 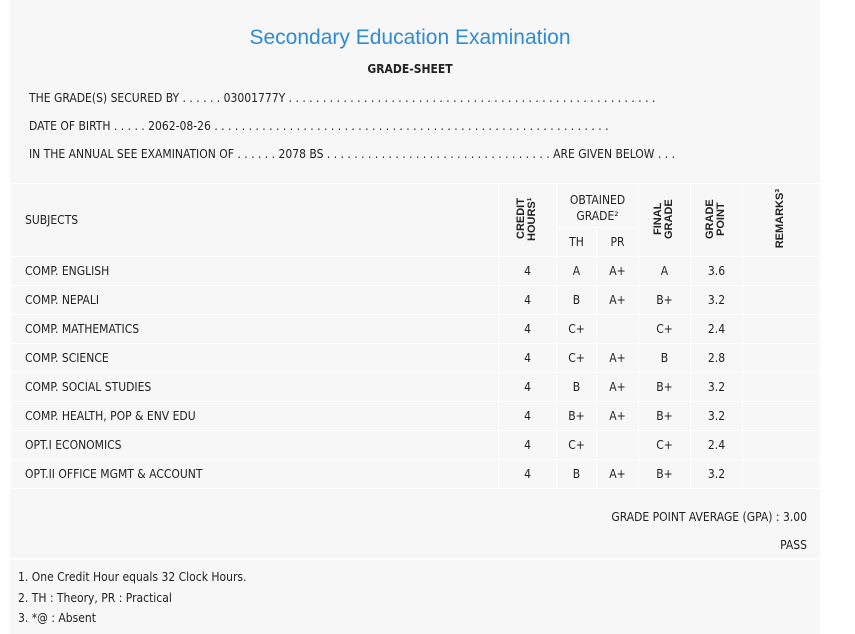 What do you see at coordinates (716, 271) in the screenshot?
I see `cell-gp: 3.6` at bounding box center [716, 271].